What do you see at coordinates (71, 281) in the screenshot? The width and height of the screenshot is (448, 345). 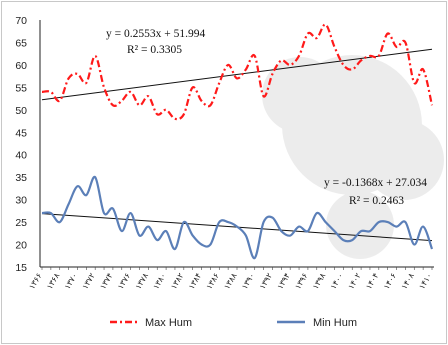 I see `x-tick-label: ۱۳۷۰` at bounding box center [71, 281].